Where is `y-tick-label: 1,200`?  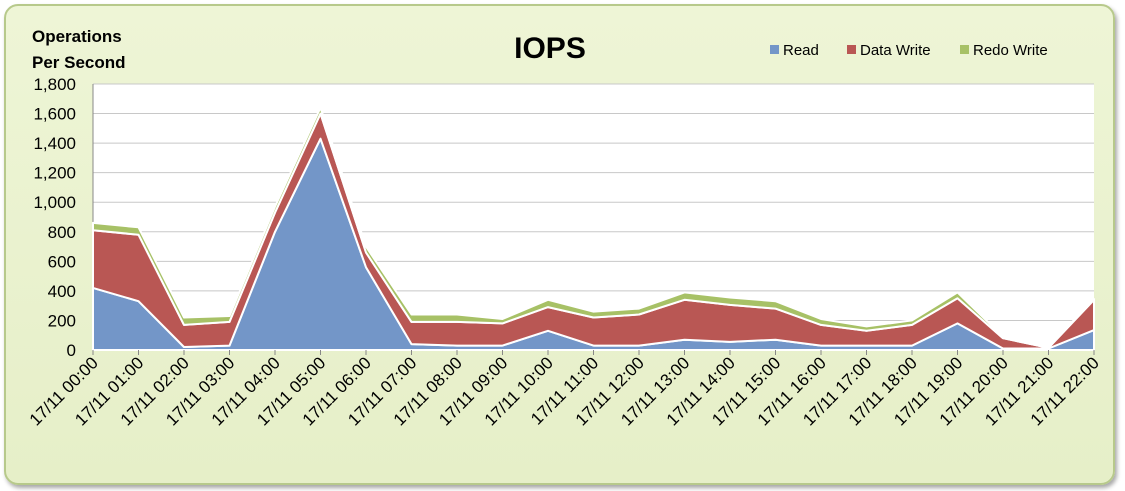
y-tick-label: 1,200 is located at coordinates (54, 173).